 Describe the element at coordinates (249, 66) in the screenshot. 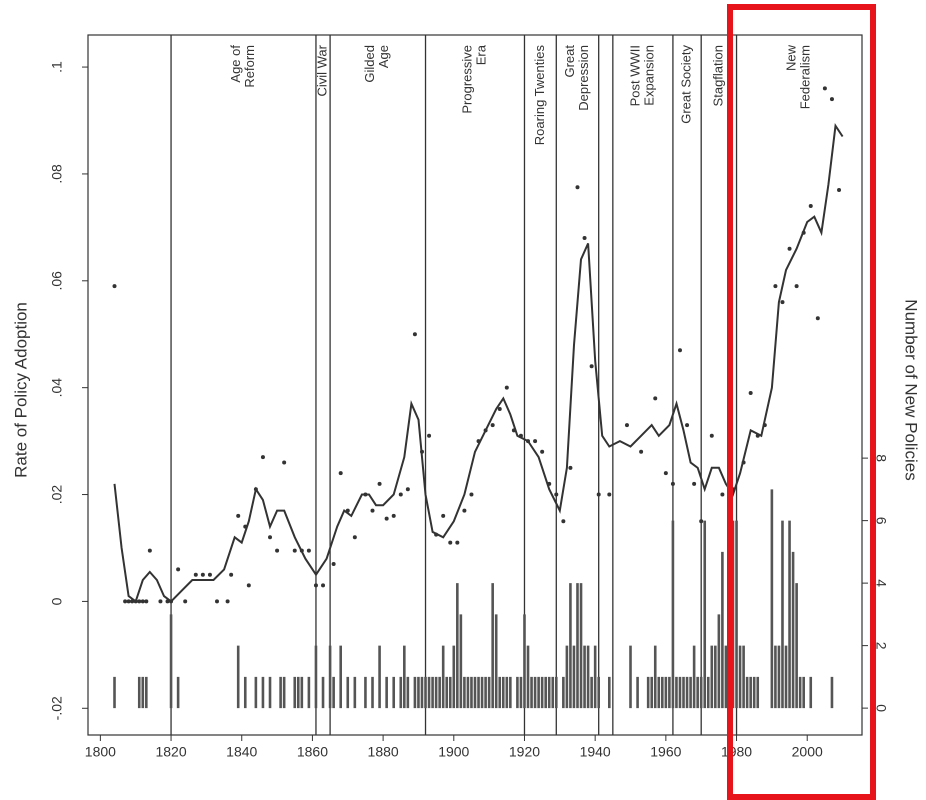

I see `era-label: Reform` at that location.